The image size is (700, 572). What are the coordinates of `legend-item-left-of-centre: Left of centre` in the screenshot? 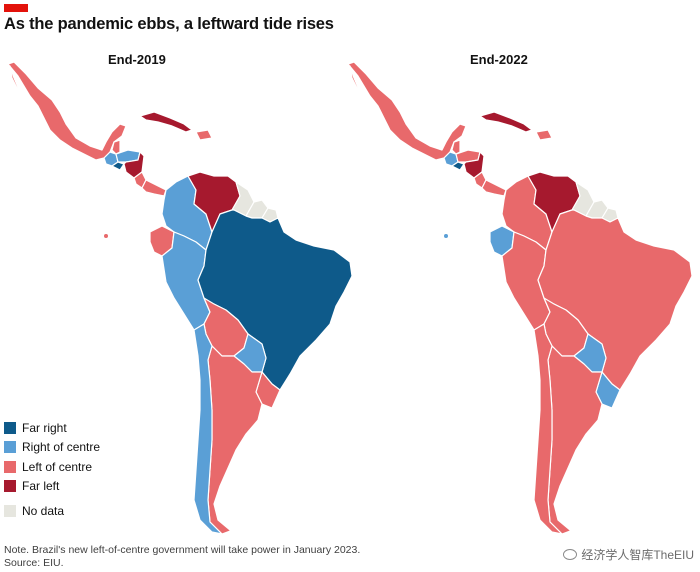 It's located at (52, 467).